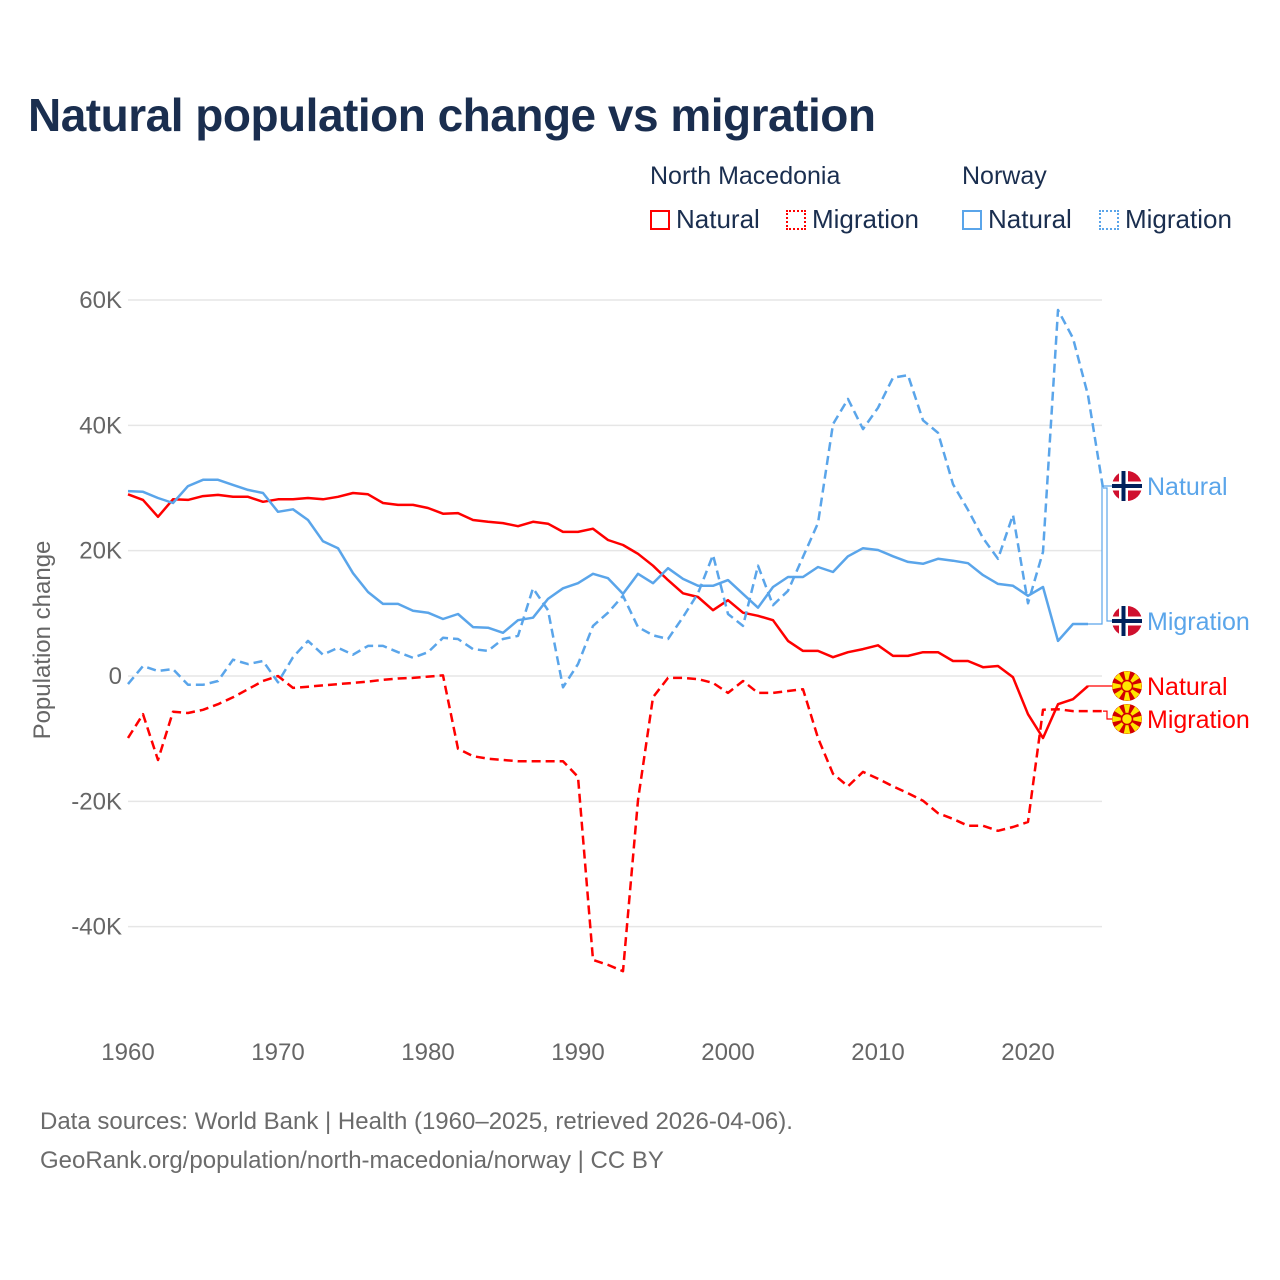 This screenshot has height=1280, width=1280. What do you see at coordinates (96, 927) in the screenshot?
I see `y-tick-label: -40K` at bounding box center [96, 927].